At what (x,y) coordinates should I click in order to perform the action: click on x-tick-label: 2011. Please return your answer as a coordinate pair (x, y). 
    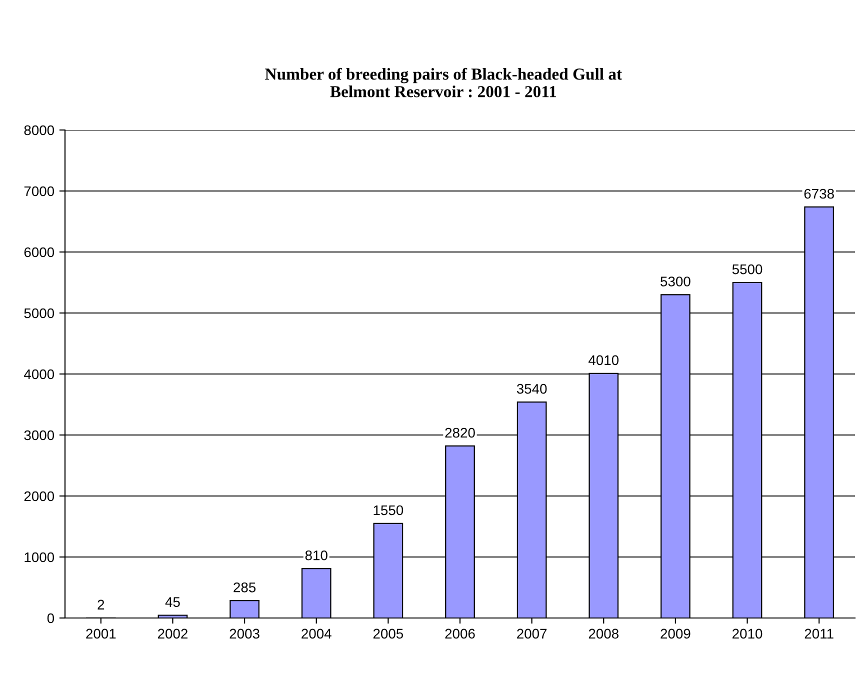
    Looking at the image, I should click on (819, 633).